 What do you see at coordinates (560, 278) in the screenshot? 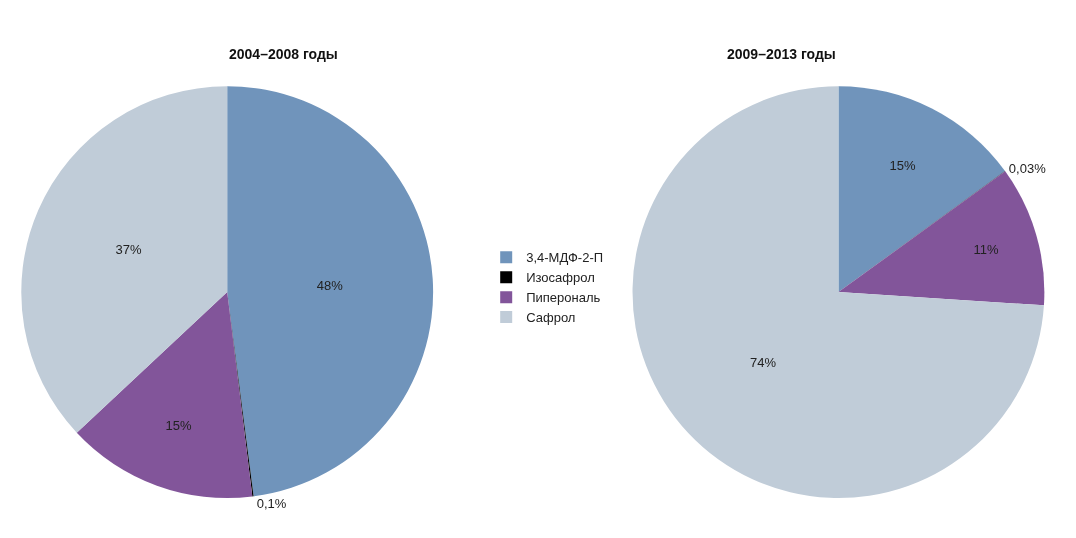
I see `legend-label: Изосафрол` at bounding box center [560, 278].